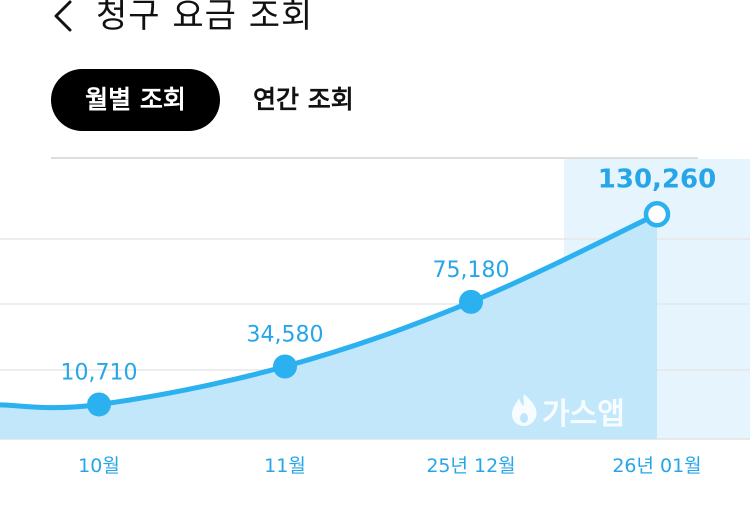 This screenshot has width=750, height=521. What do you see at coordinates (99, 466) in the screenshot?
I see `x-tick-label: 10월` at bounding box center [99, 466].